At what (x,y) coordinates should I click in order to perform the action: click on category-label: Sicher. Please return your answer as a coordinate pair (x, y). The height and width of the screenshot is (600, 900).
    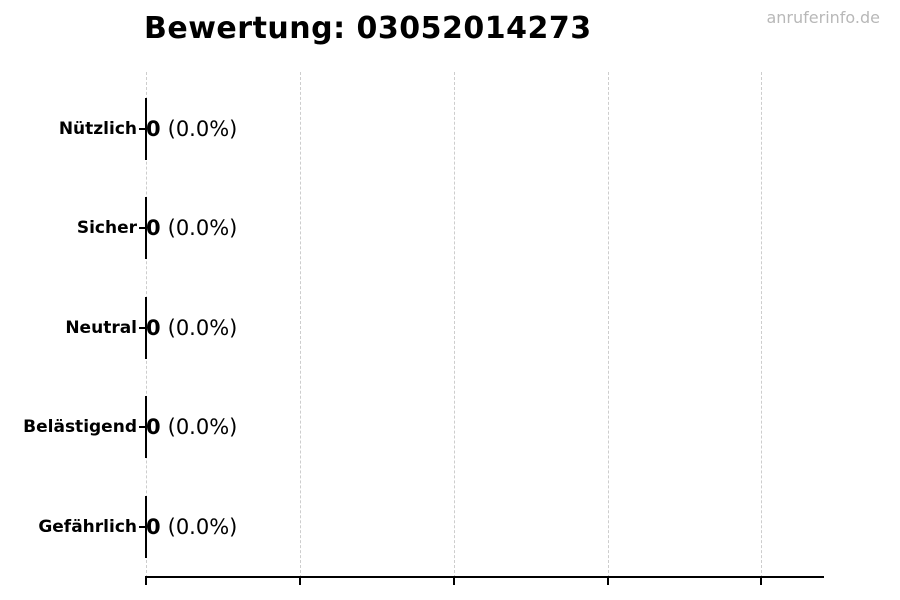
    Looking at the image, I should click on (106, 228).